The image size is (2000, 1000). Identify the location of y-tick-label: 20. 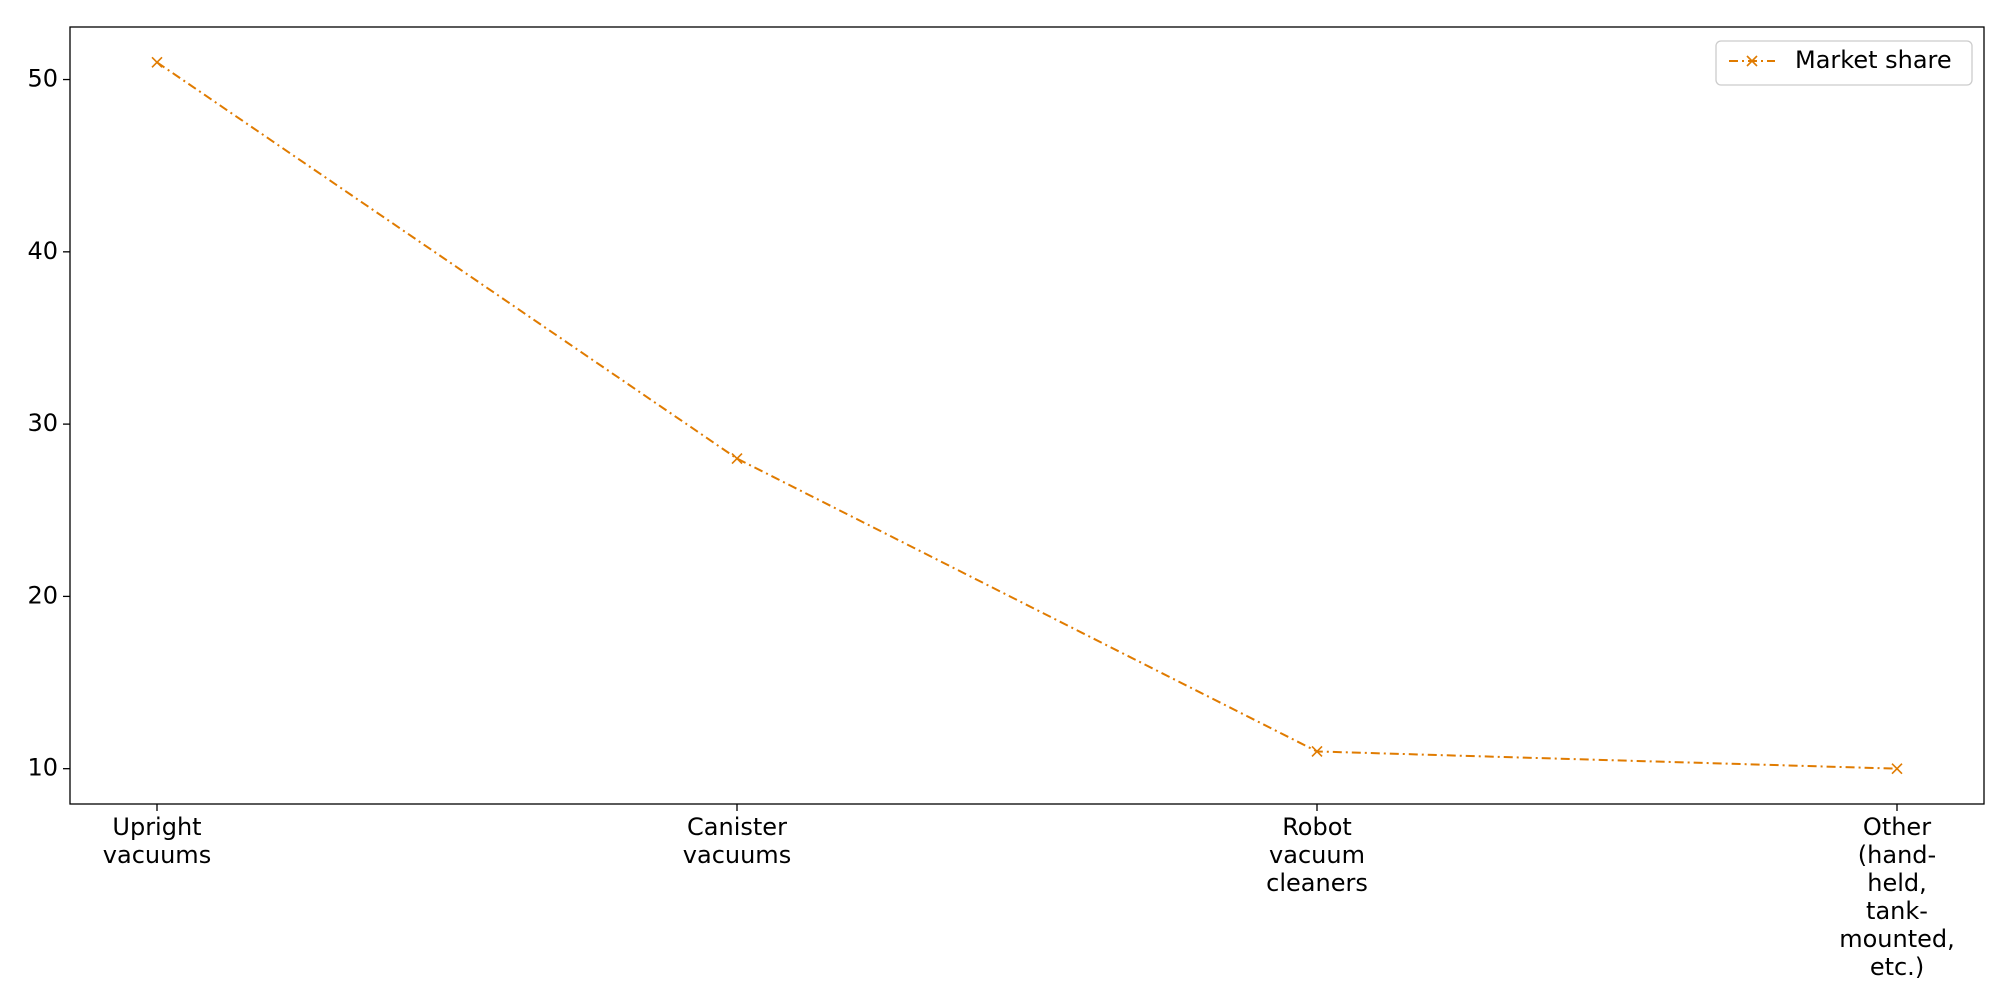
(42, 595).